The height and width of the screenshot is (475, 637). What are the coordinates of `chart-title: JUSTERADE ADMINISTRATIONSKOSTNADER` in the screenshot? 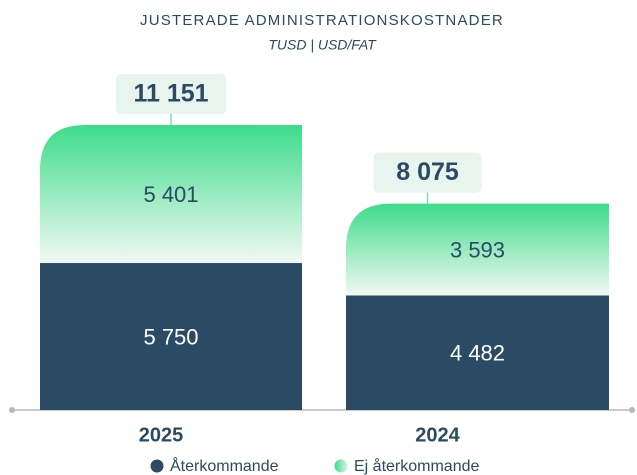 It's located at (322, 20).